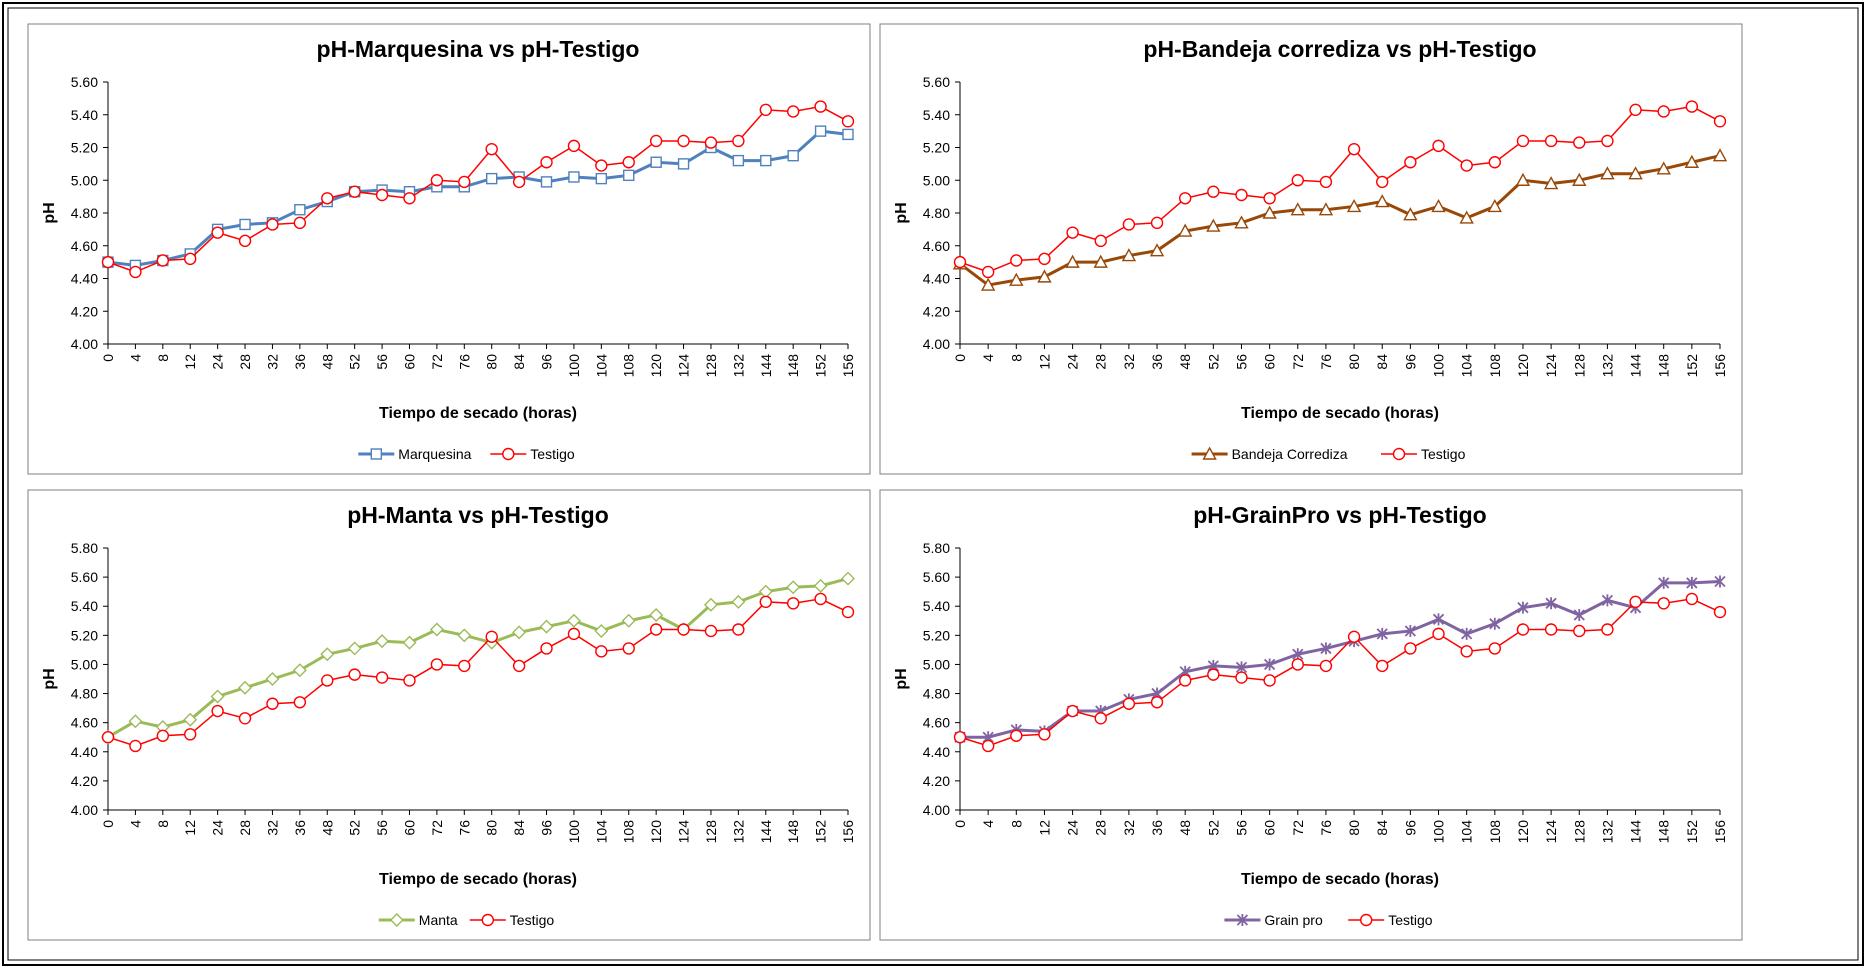 This screenshot has height=973, width=1867. Describe the element at coordinates (1290, 454) in the screenshot. I see `legend-label: Bandeja Corrediza` at that location.